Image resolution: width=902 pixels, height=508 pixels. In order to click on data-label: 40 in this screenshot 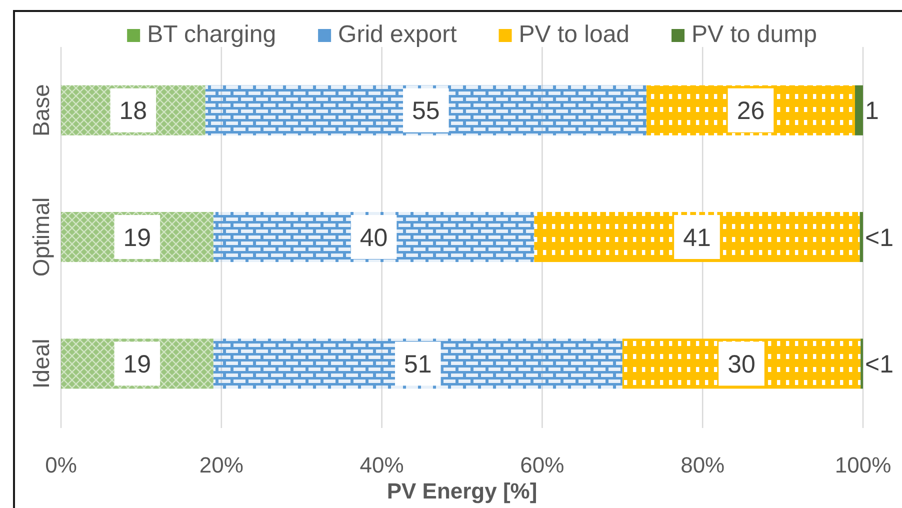, I will do `click(374, 238)`.